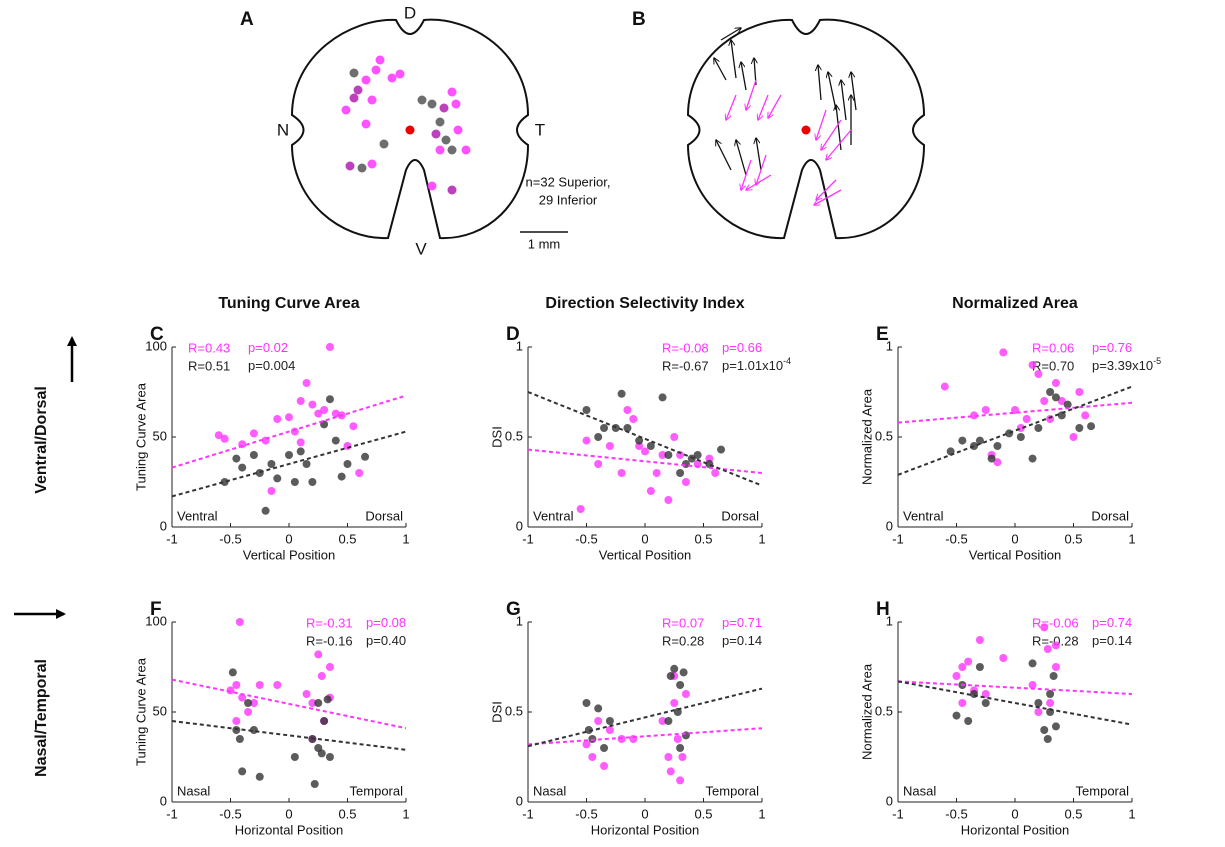 This screenshot has height=847, width=1225. What do you see at coordinates (283, 129) in the screenshot?
I see `nasal-label: N` at bounding box center [283, 129].